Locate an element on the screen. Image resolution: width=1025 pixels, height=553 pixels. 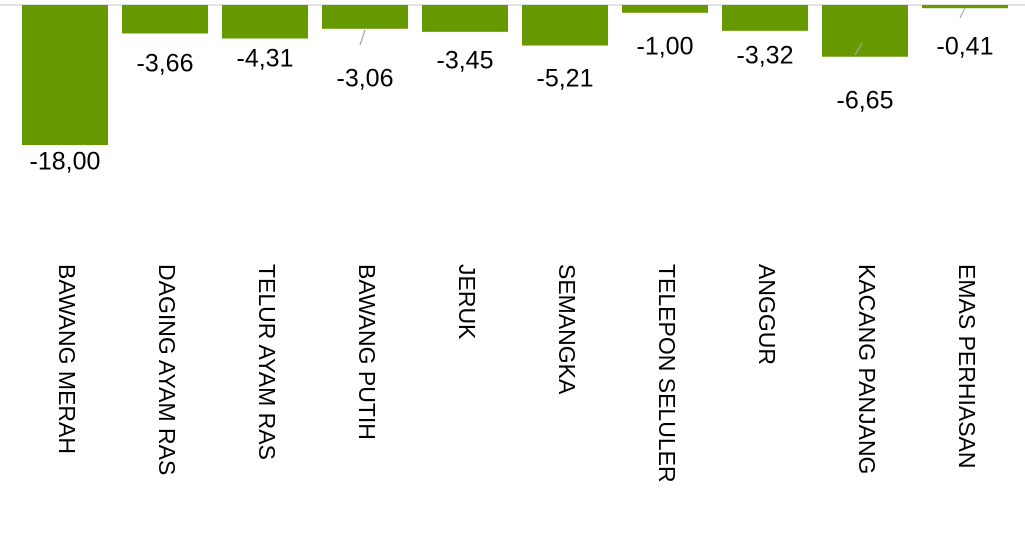
data-label: -4,31 is located at coordinates (265, 59).